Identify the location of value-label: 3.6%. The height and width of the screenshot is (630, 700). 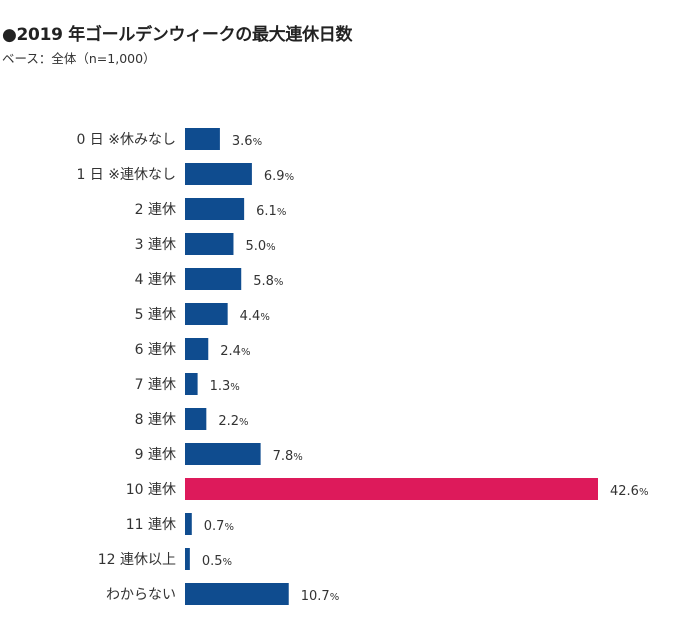
(247, 141).